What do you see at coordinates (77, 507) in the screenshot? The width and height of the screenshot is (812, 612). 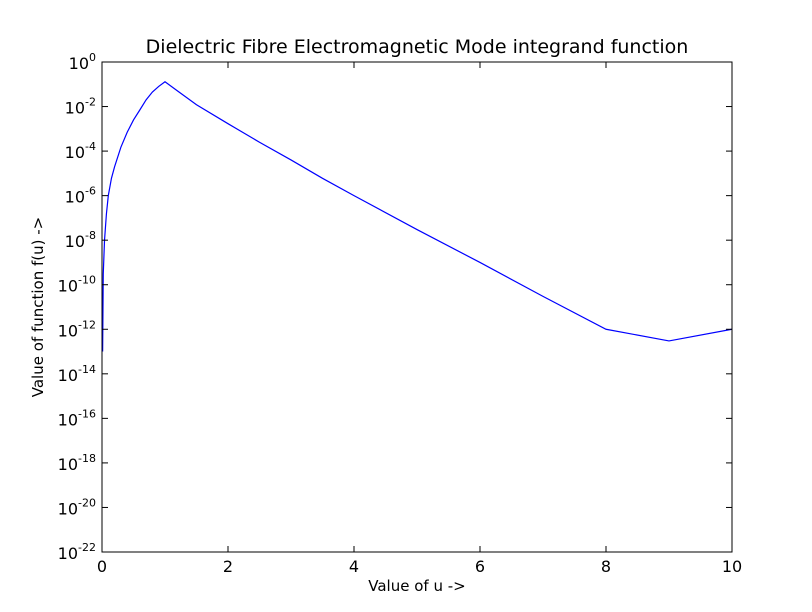 I see `y-tick-label: 10⁻²⁰` at bounding box center [77, 507].